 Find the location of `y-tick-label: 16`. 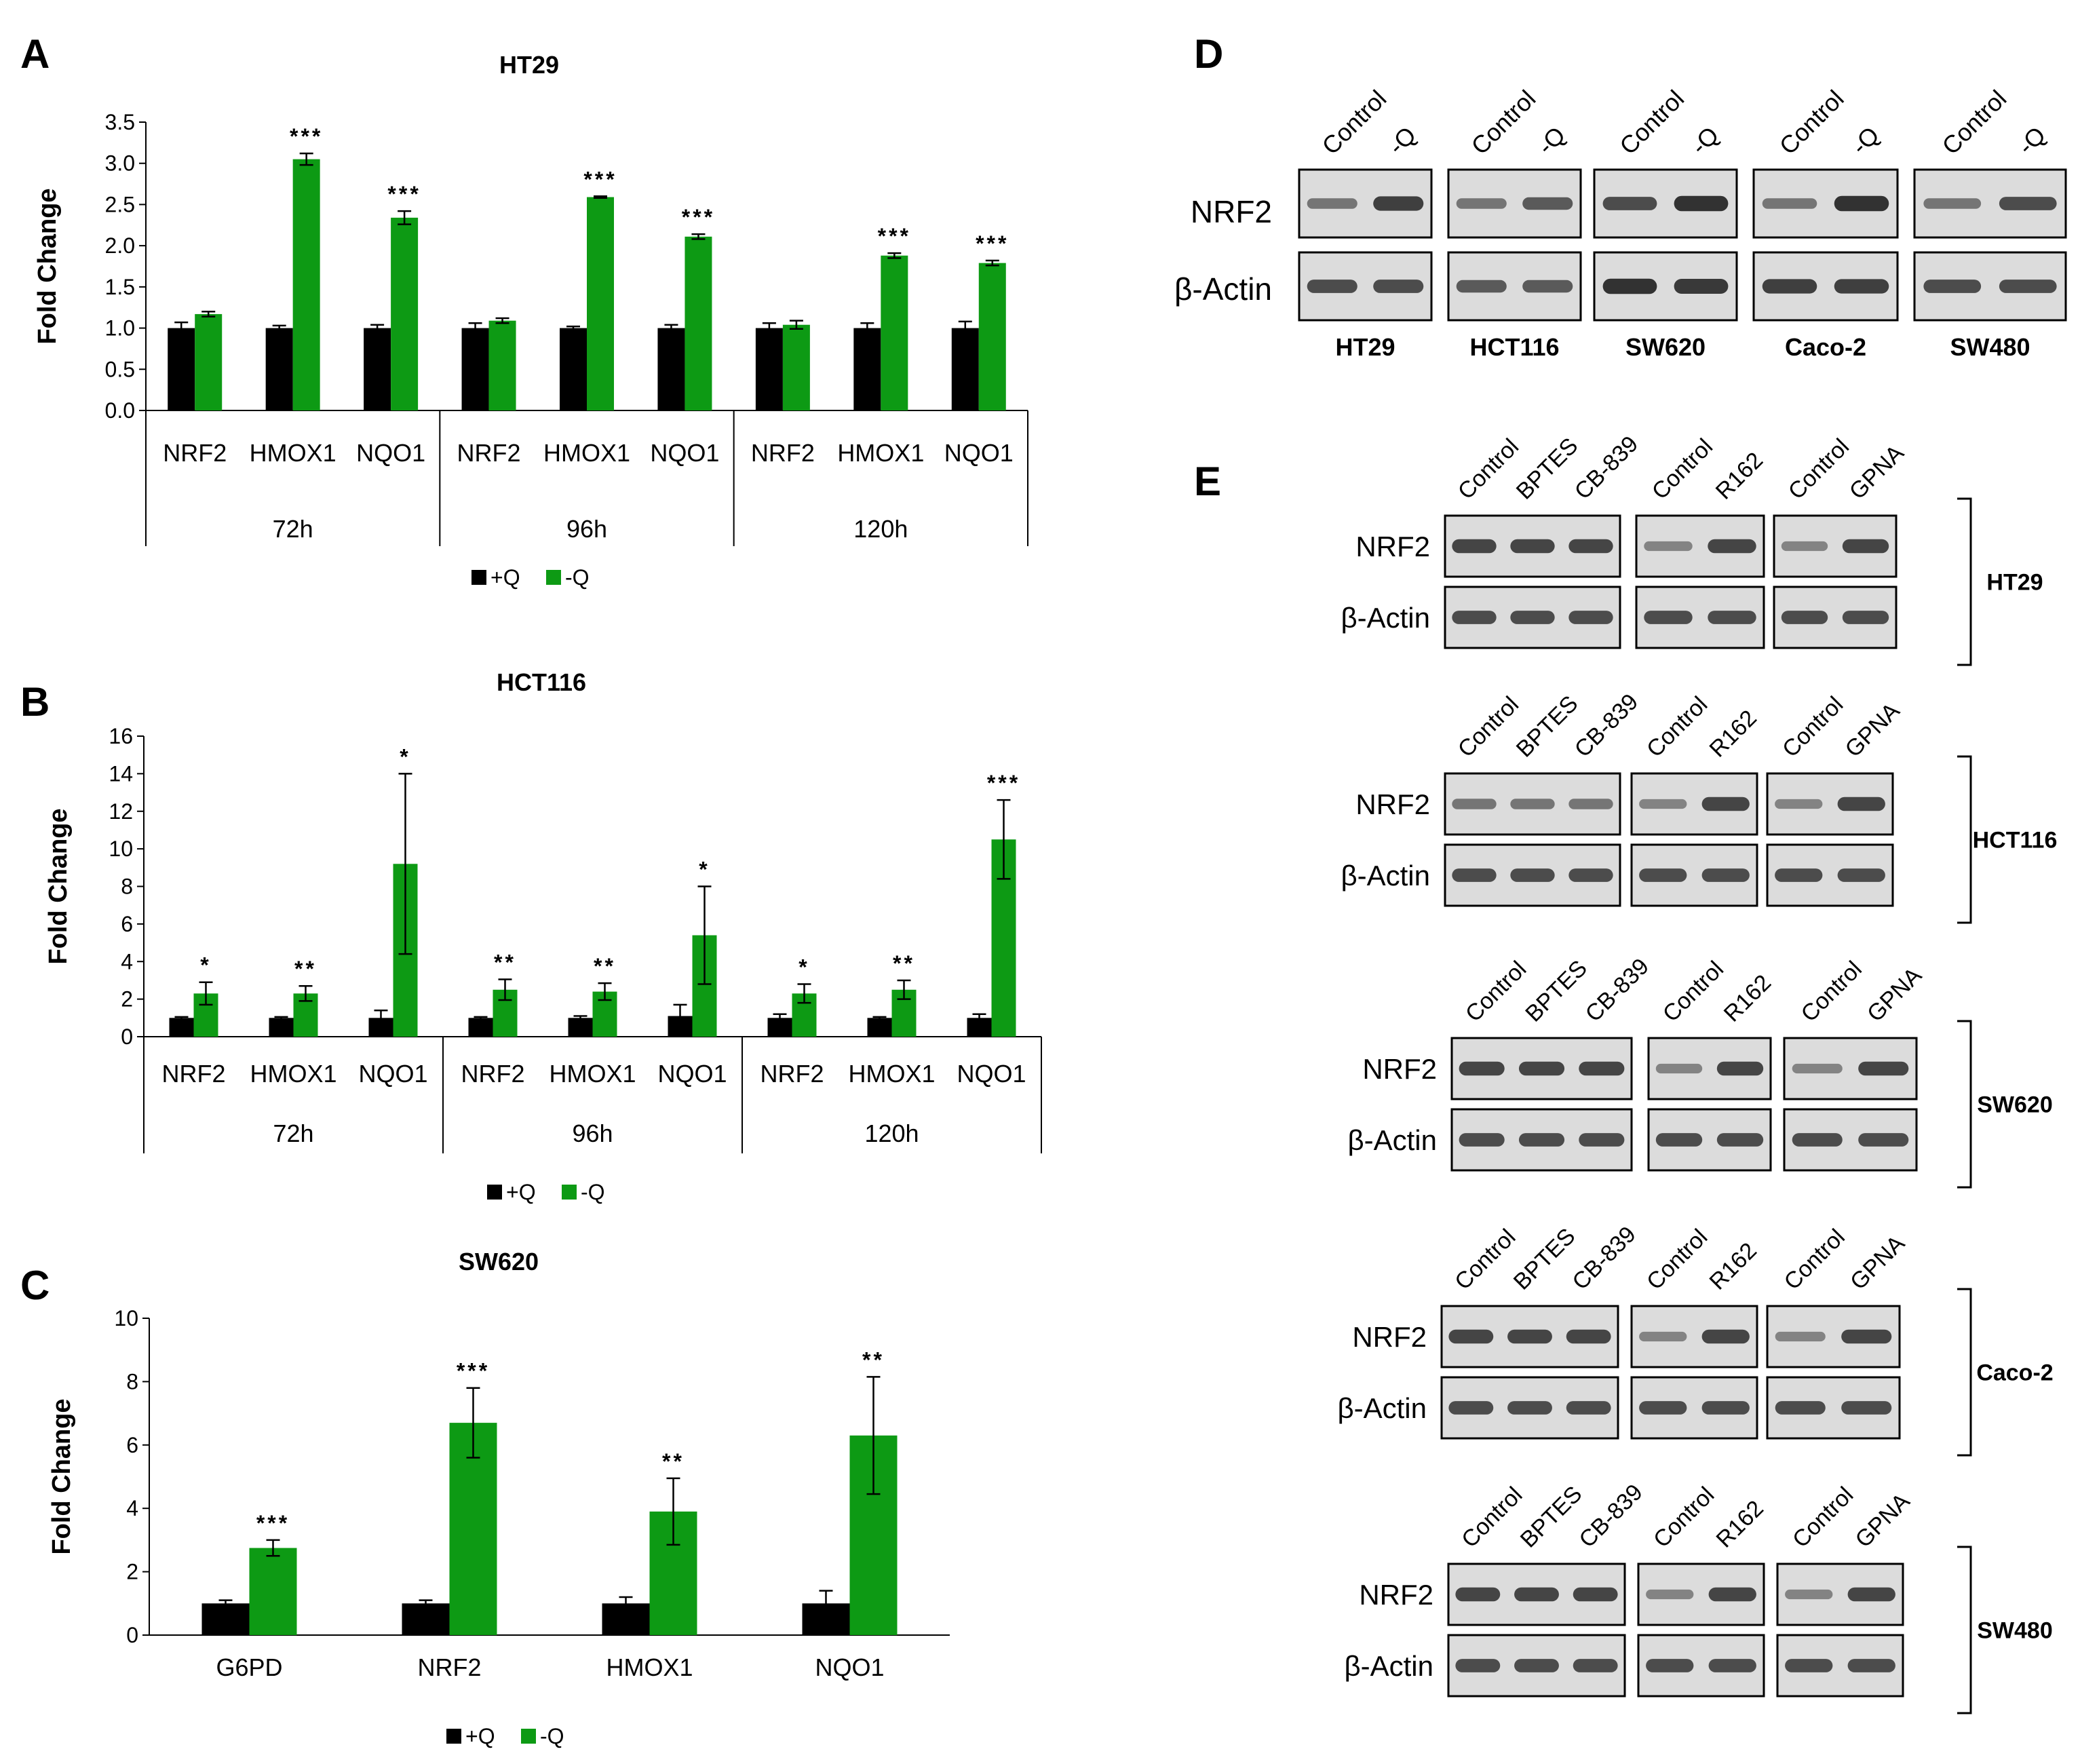

y-tick-label: 16 is located at coordinates (121, 736).